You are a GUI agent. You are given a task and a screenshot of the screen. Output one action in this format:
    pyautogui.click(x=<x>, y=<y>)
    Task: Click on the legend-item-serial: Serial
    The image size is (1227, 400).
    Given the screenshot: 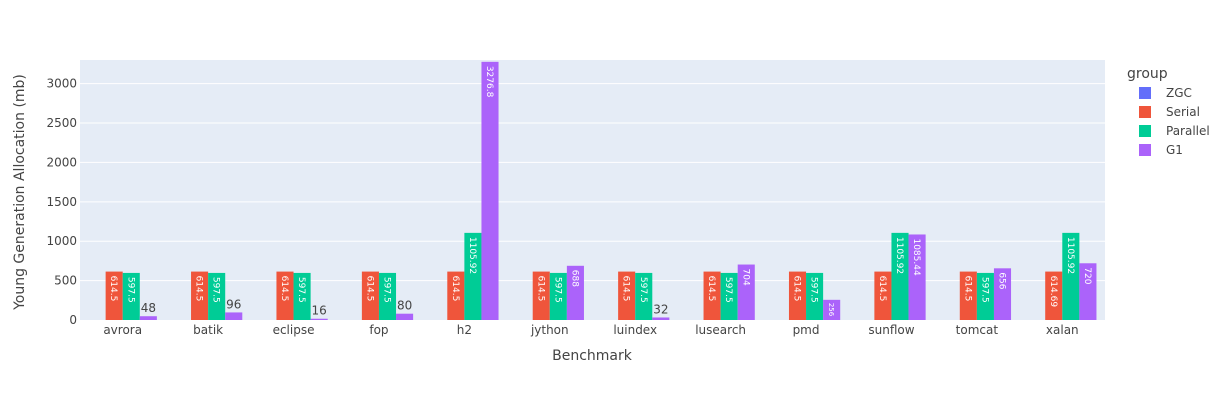 What is the action you would take?
    pyautogui.click(x=1169, y=112)
    